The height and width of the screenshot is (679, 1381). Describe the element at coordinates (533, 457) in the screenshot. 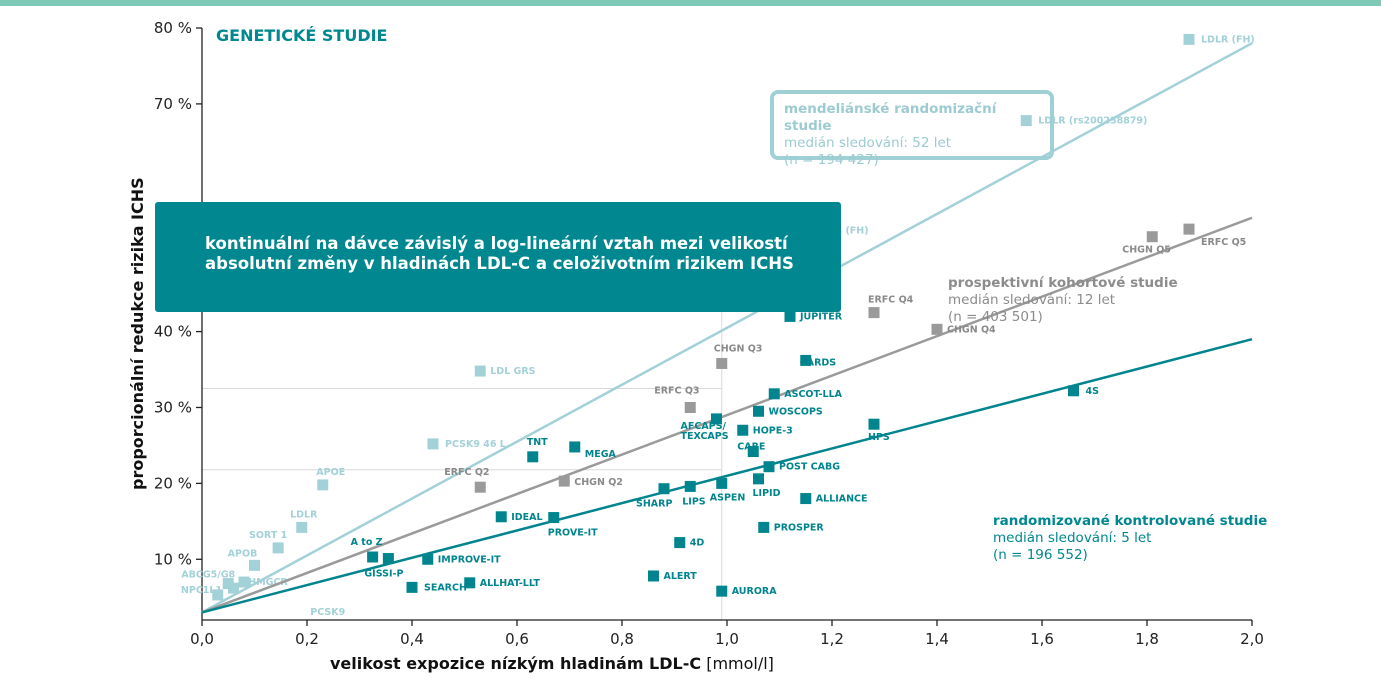

I see `rct-point-tnt` at that location.